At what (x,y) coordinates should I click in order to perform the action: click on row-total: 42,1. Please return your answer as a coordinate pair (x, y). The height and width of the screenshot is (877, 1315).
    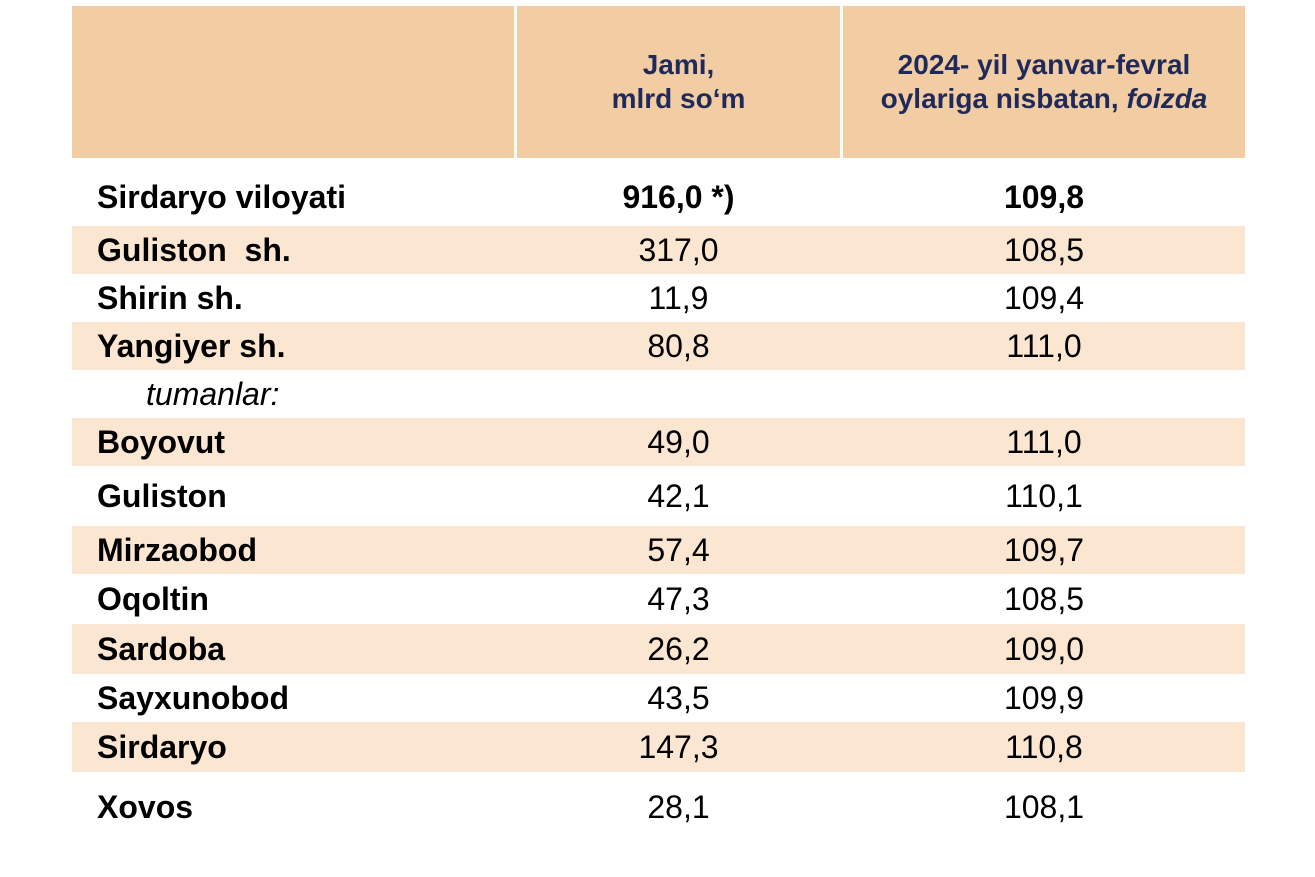
    Looking at the image, I should click on (678, 495).